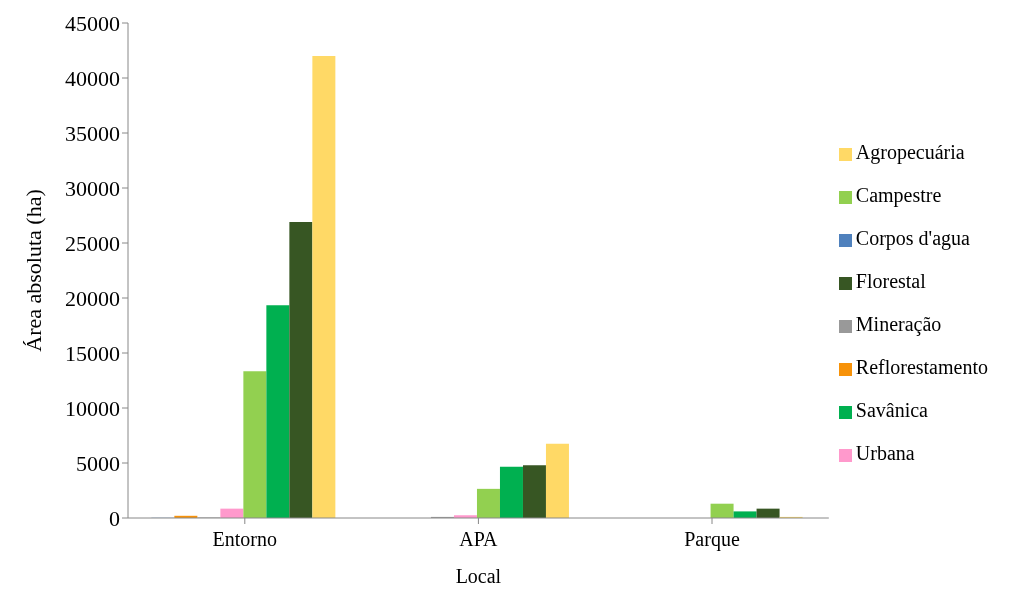  Describe the element at coordinates (92, 78) in the screenshot. I see `y-tick-label: 40000` at that location.